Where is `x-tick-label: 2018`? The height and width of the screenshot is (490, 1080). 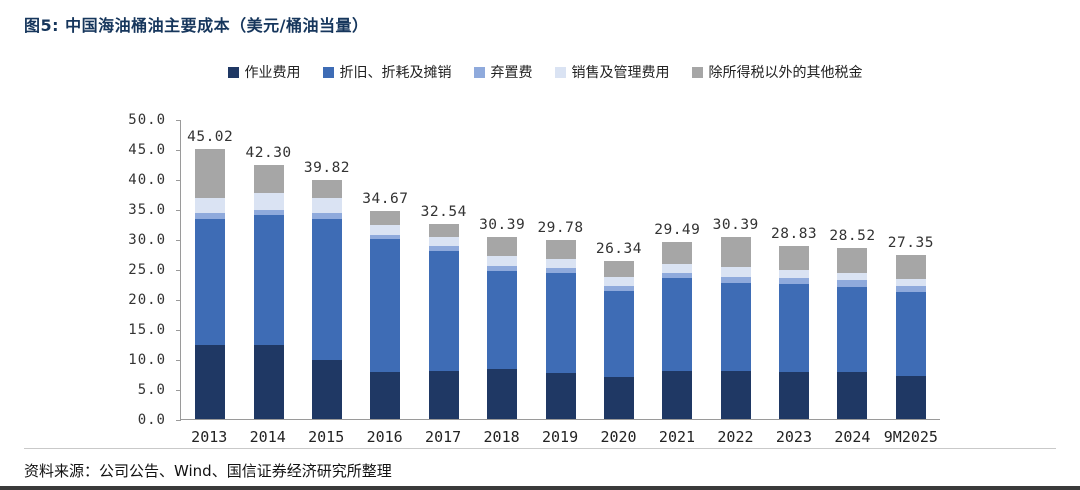
x-tick-label: 2018 is located at coordinates (501, 437).